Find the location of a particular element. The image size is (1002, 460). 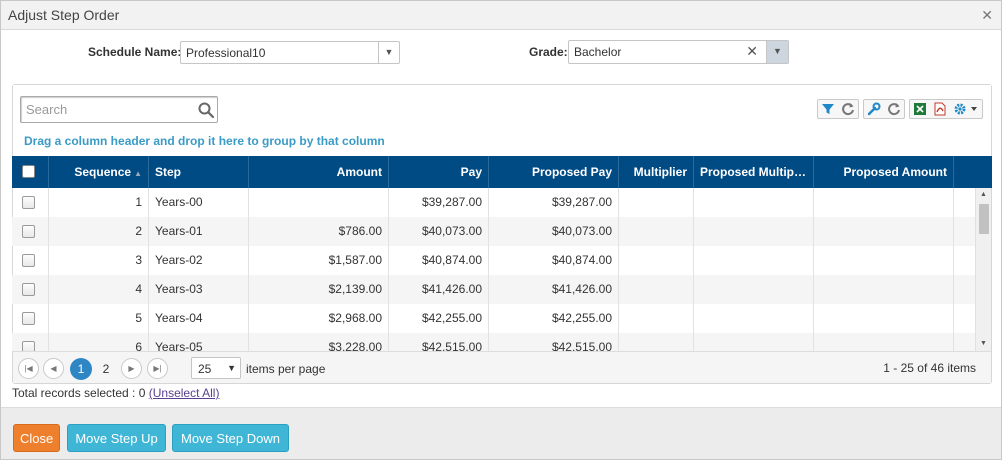

cell-sequence: 1 is located at coordinates (99, 202).